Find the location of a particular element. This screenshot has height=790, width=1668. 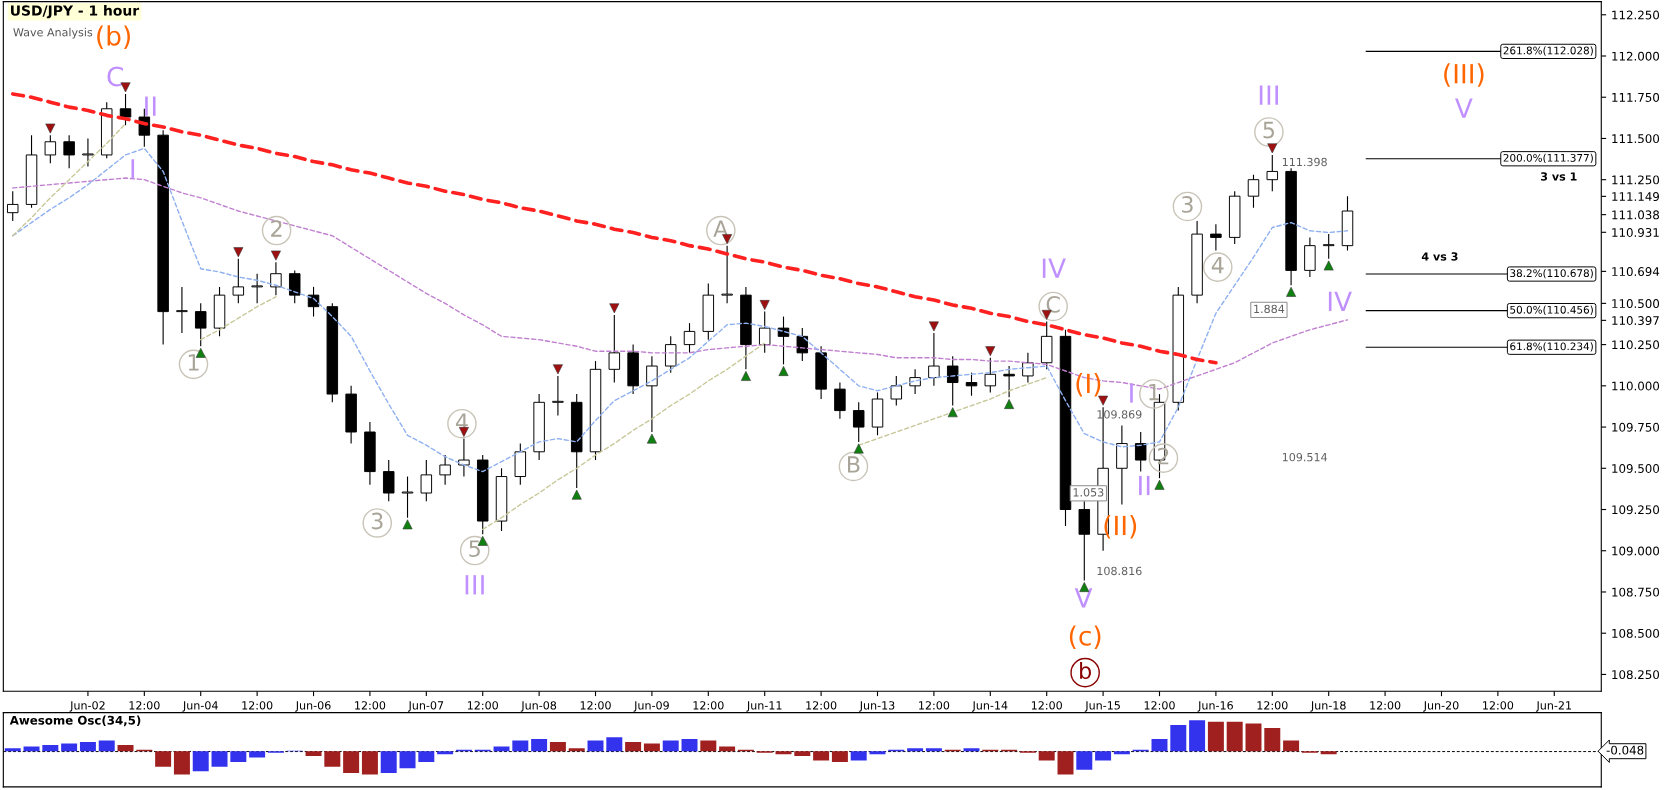

x-tick-label: Jun-08 is located at coordinates (538, 706).